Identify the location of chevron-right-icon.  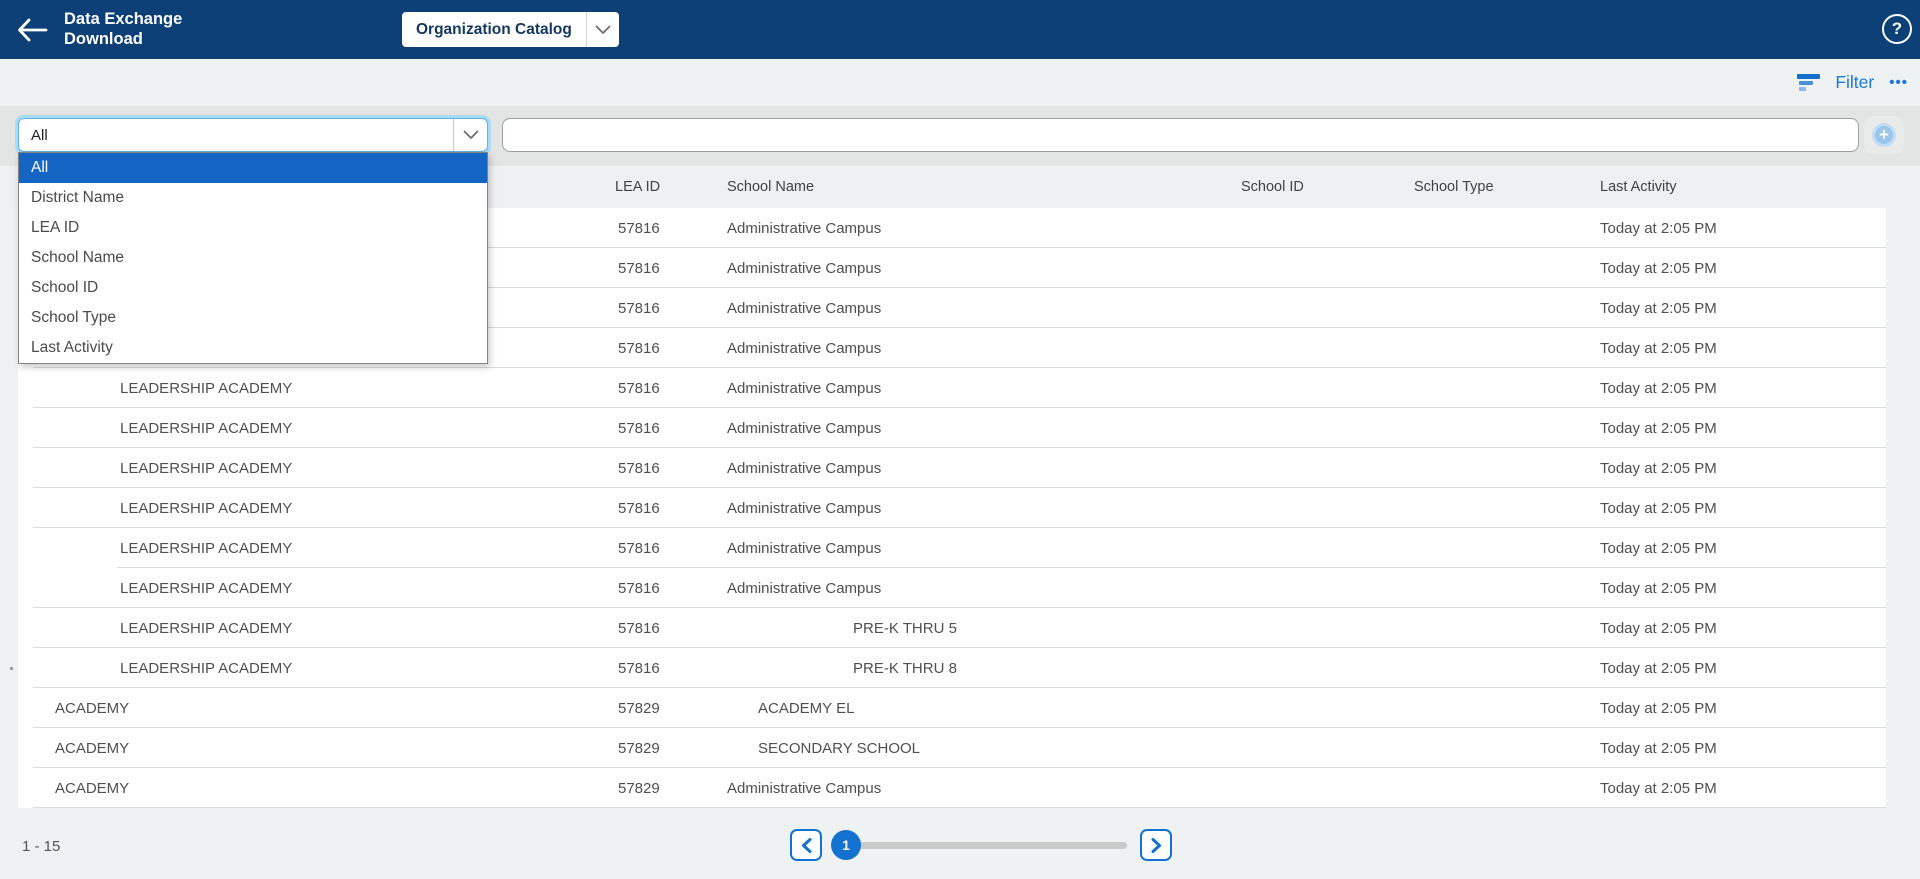
(1156, 845).